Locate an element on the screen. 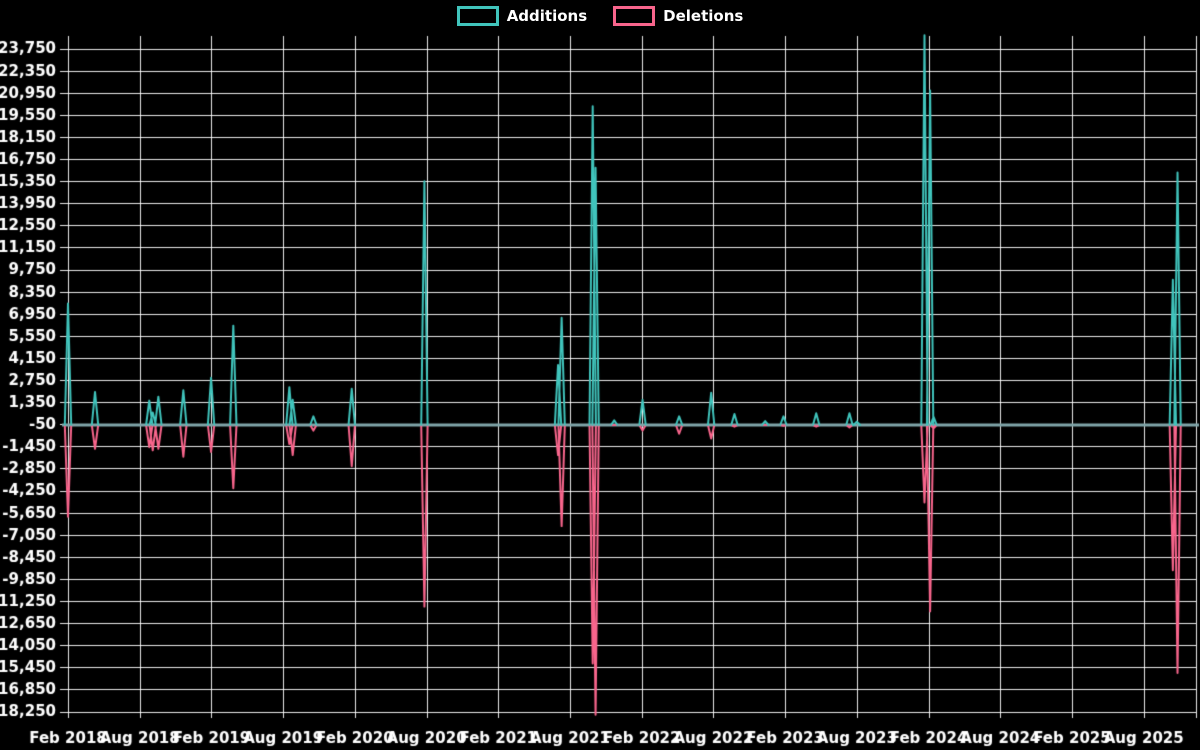  legend-item-deletions: Deletions is located at coordinates (678, 16).